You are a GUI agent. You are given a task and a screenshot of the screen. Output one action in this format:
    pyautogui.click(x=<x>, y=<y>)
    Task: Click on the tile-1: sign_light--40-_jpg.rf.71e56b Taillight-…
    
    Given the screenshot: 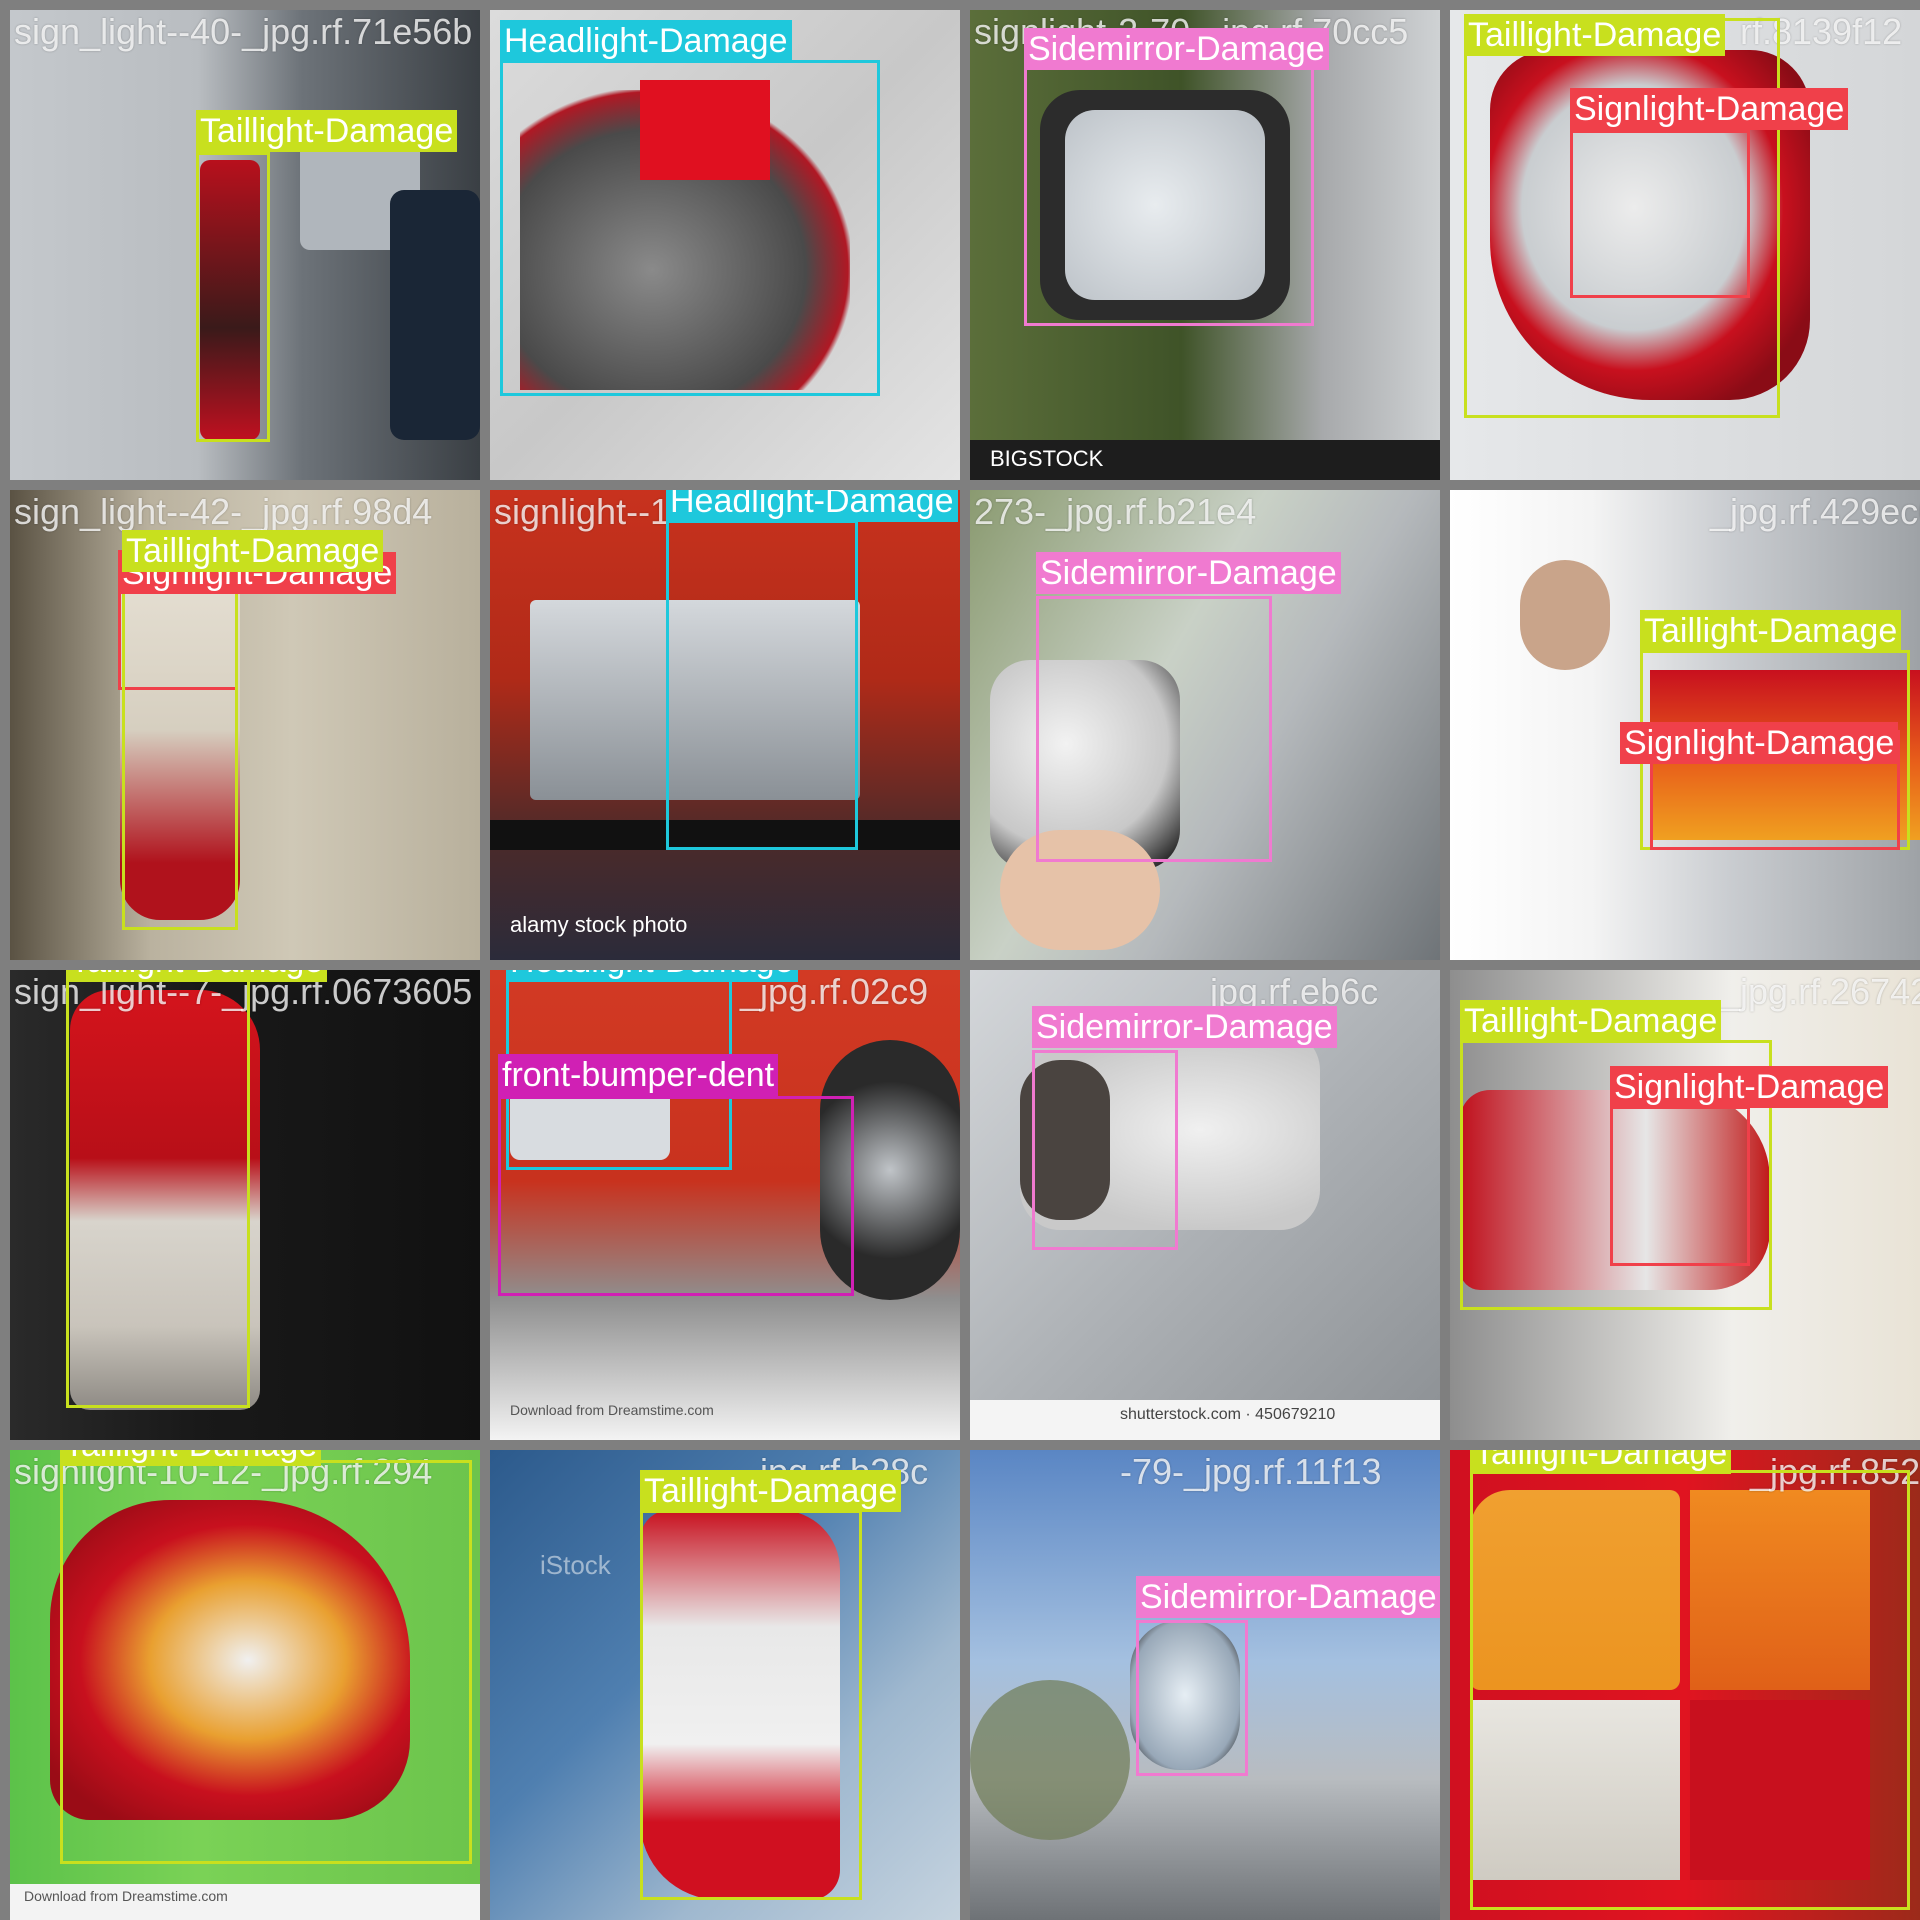 What is the action you would take?
    pyautogui.click(x=245, y=245)
    